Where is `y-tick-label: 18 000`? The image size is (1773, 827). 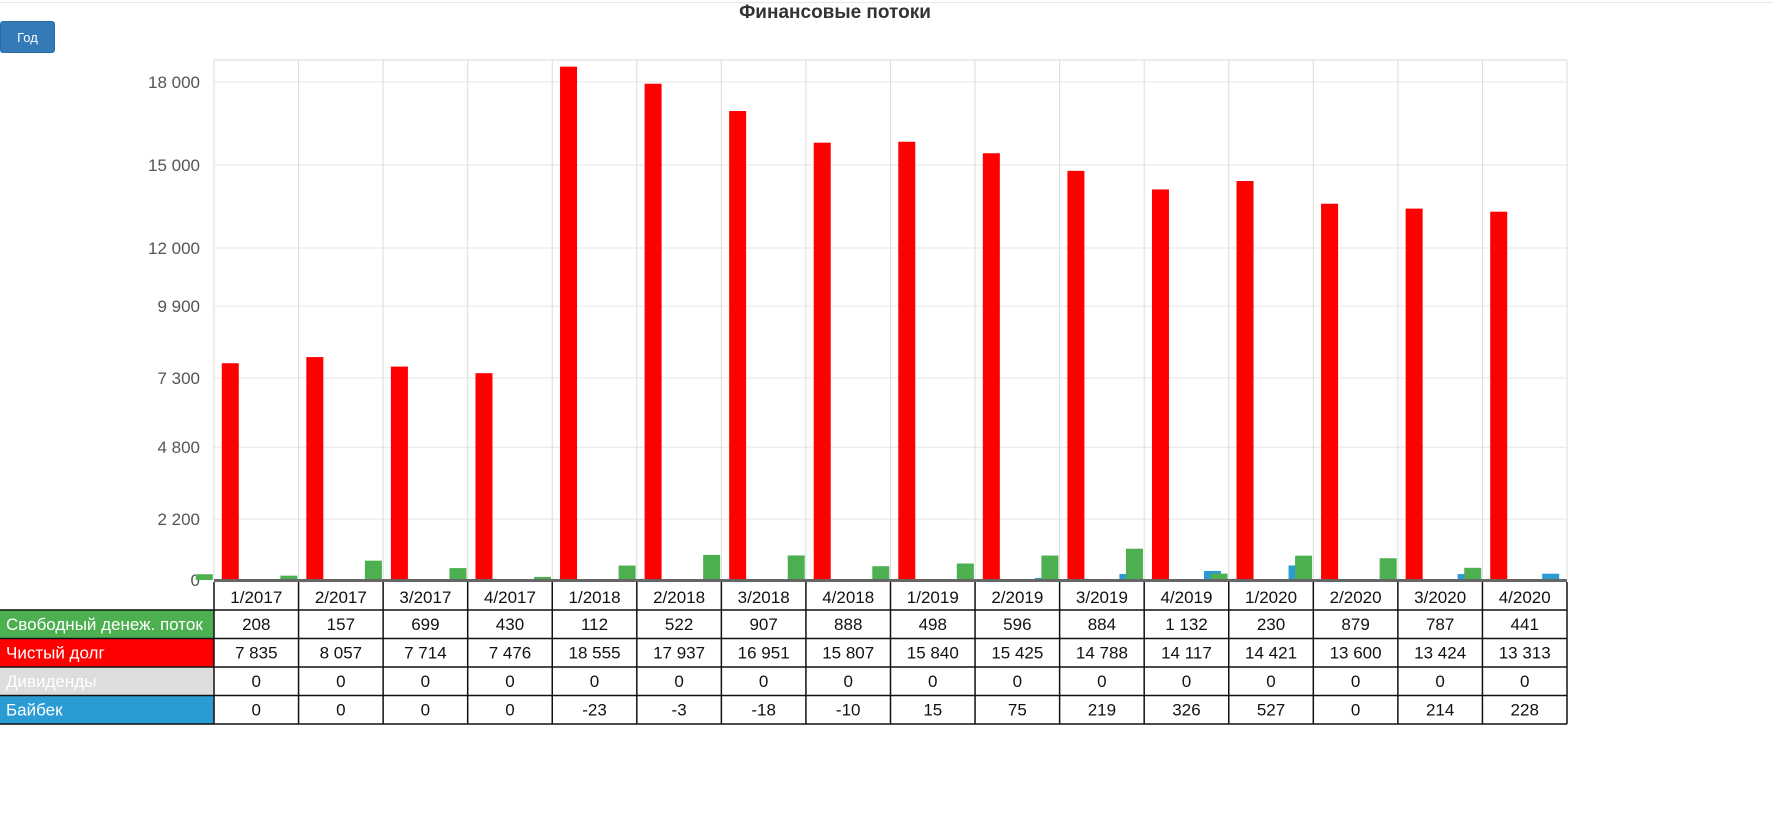 y-tick-label: 18 000 is located at coordinates (174, 82).